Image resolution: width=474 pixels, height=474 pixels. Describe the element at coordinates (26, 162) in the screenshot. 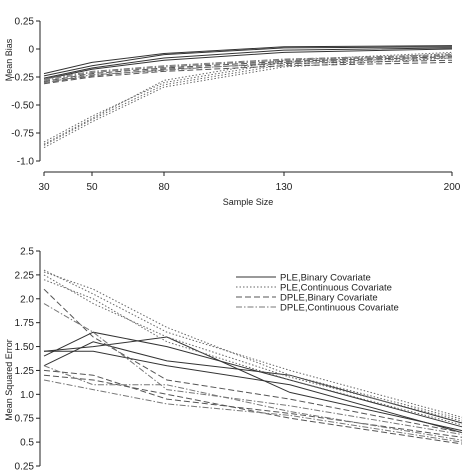

I see `y-tick-label: -1.0` at that location.